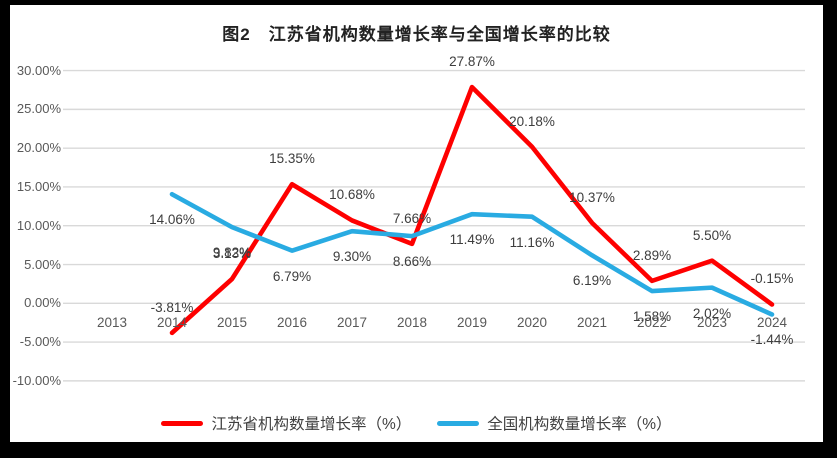 This screenshot has height=458, width=837. I want to click on x-axis-label: 2019, so click(472, 322).